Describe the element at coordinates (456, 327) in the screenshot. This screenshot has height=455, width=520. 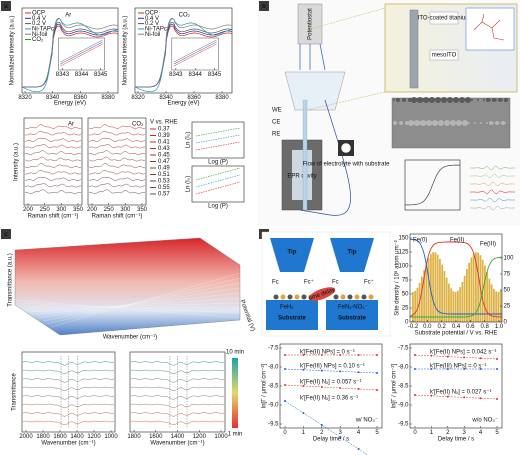
I see `x-tick-label: 0.4` at that location.